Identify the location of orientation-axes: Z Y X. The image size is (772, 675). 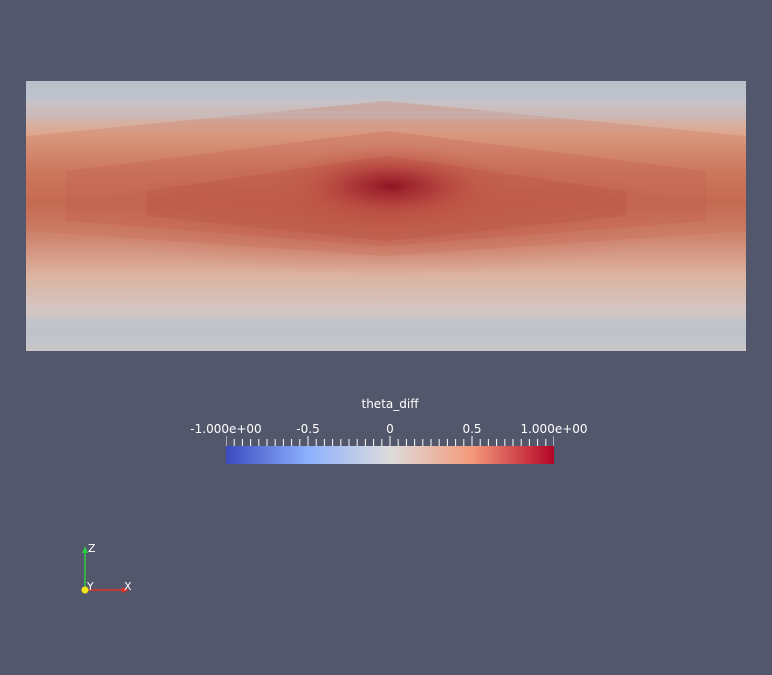
(105, 569).